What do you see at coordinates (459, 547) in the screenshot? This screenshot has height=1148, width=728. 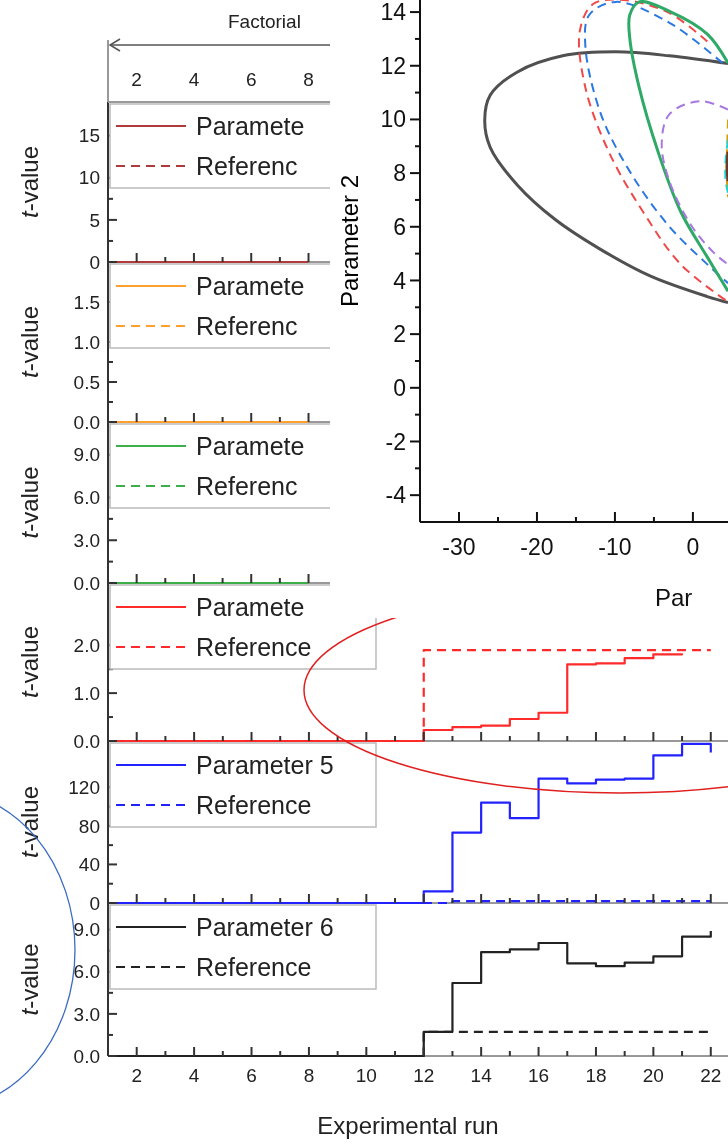 I see `x-tick-label: -30` at bounding box center [459, 547].